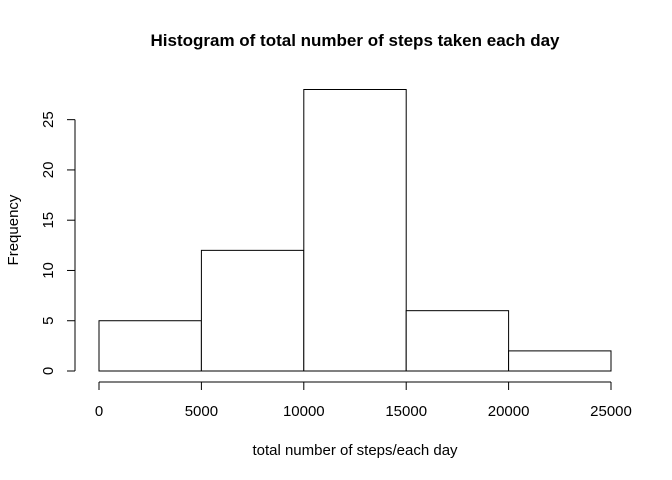 The width and height of the screenshot is (672, 480). I want to click on y-tick-label: 10, so click(48, 270).